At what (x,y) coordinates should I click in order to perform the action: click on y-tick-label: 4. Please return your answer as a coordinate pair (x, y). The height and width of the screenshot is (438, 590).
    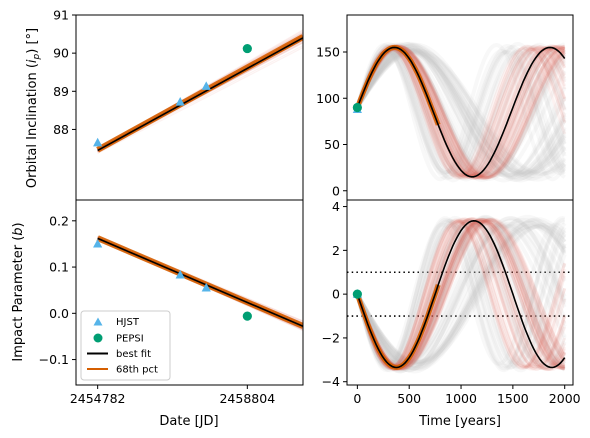
    Looking at the image, I should click on (336, 206).